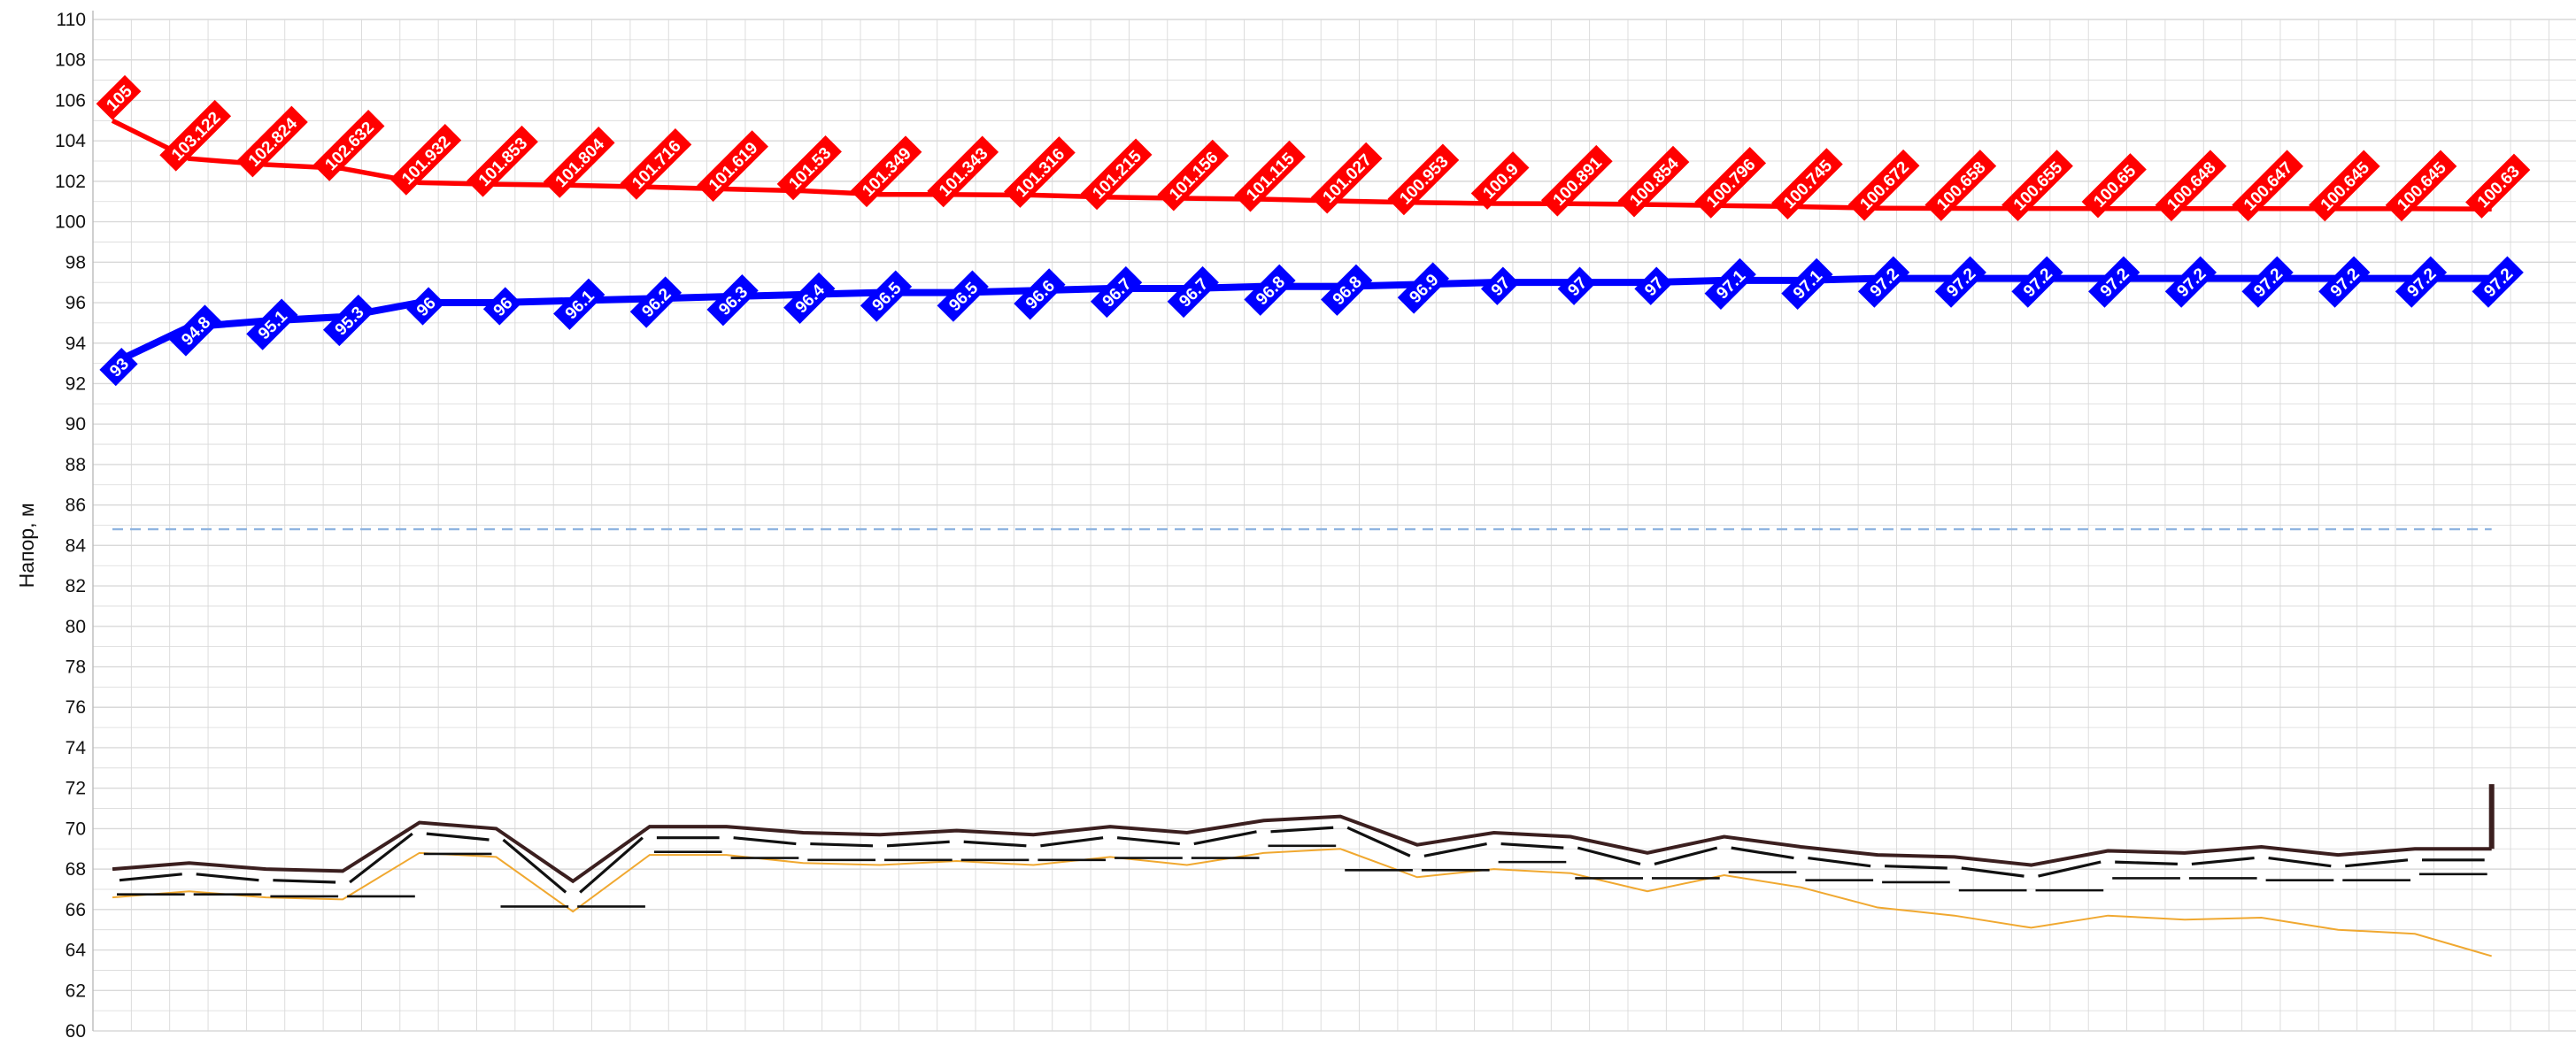  I want to click on y-tick-label: 98, so click(76, 262).